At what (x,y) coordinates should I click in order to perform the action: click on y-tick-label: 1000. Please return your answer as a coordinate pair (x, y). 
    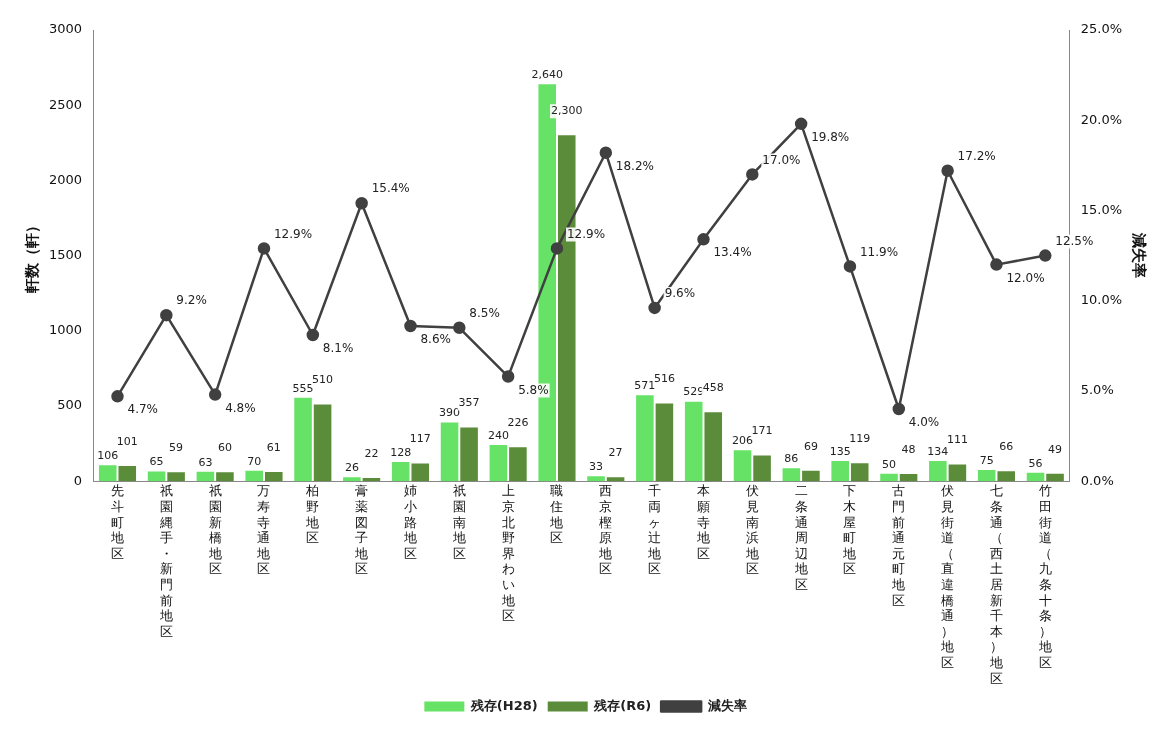
    Looking at the image, I should click on (65, 330).